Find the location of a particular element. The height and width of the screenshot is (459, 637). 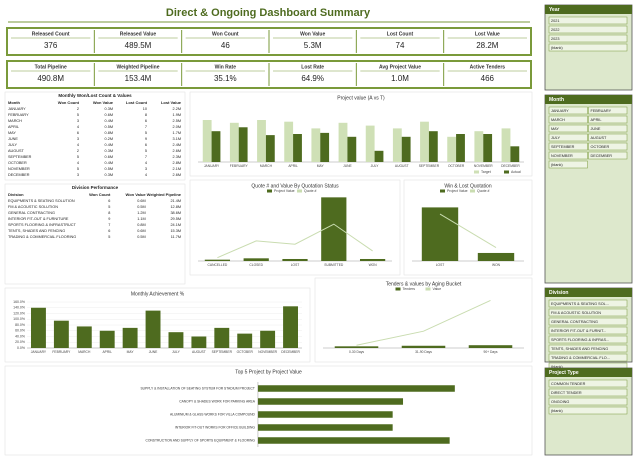

table-cell: 2.5M is located at coordinates (177, 121).